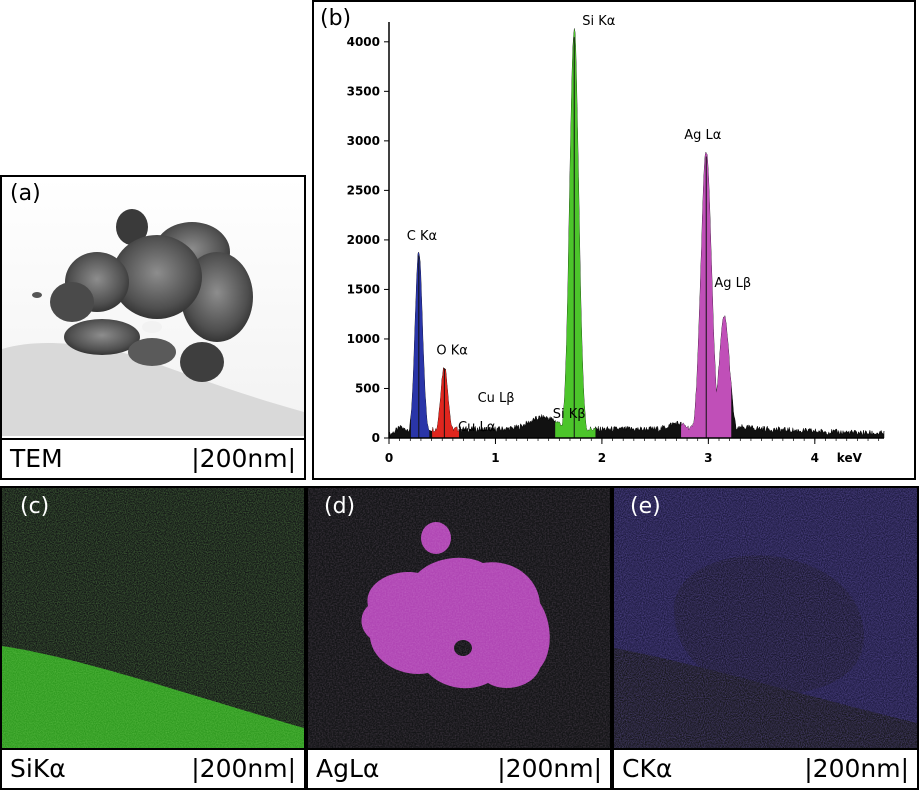  I want to click on panel-b-label: (b), so click(336, 18).